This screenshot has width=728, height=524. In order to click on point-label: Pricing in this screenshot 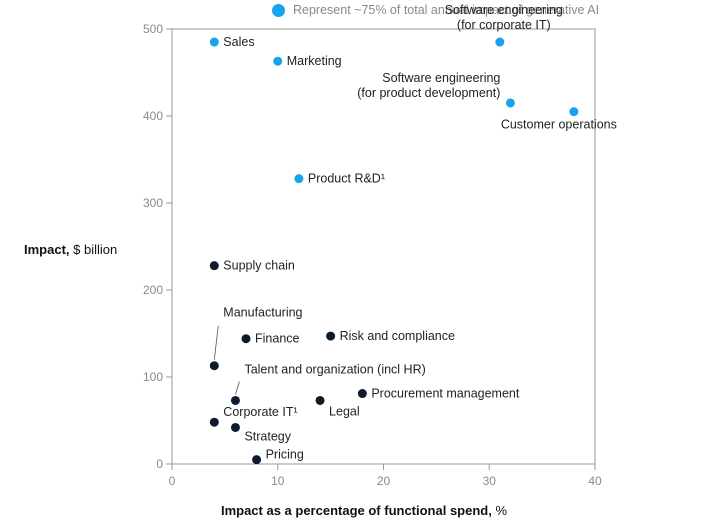, I will do `click(285, 455)`.